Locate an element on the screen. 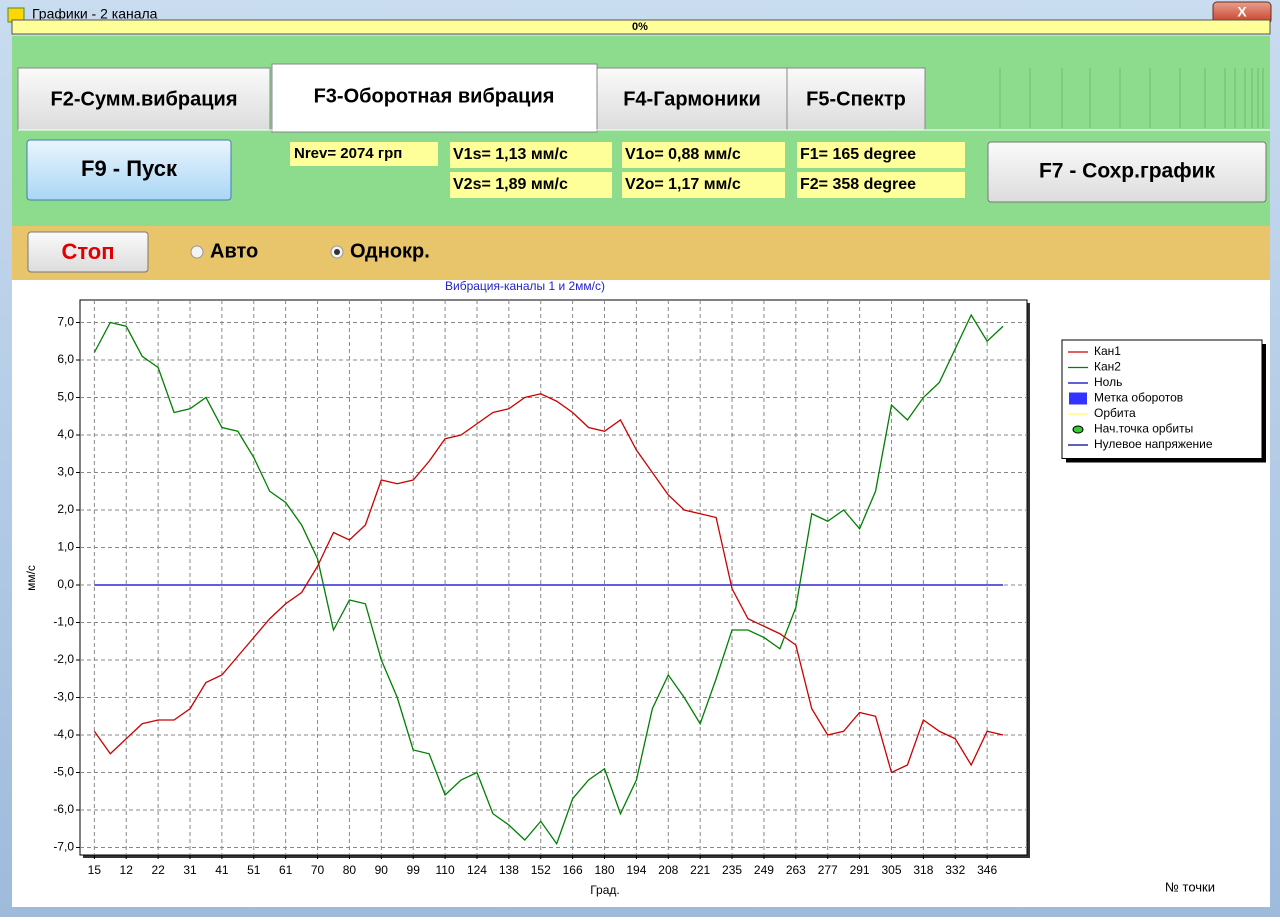  y-tick-label: 3,0 is located at coordinates (65, 472).